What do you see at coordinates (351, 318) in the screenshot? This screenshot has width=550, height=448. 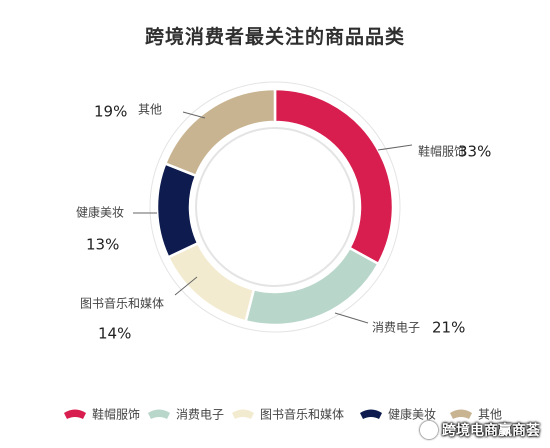 I see `slice-2-leader-line` at bounding box center [351, 318].